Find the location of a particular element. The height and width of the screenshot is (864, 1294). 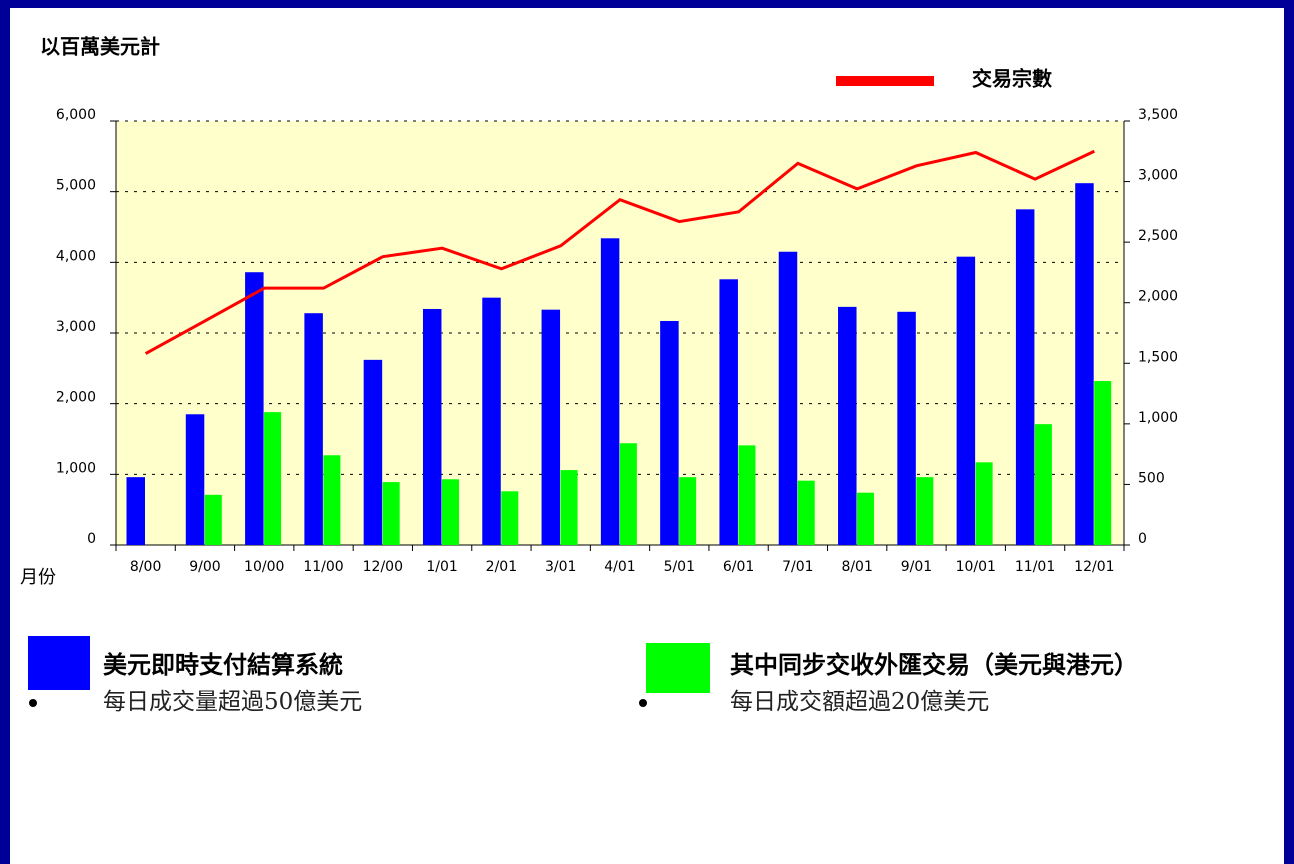

x-tick-label: 12/01 is located at coordinates (1094, 567).